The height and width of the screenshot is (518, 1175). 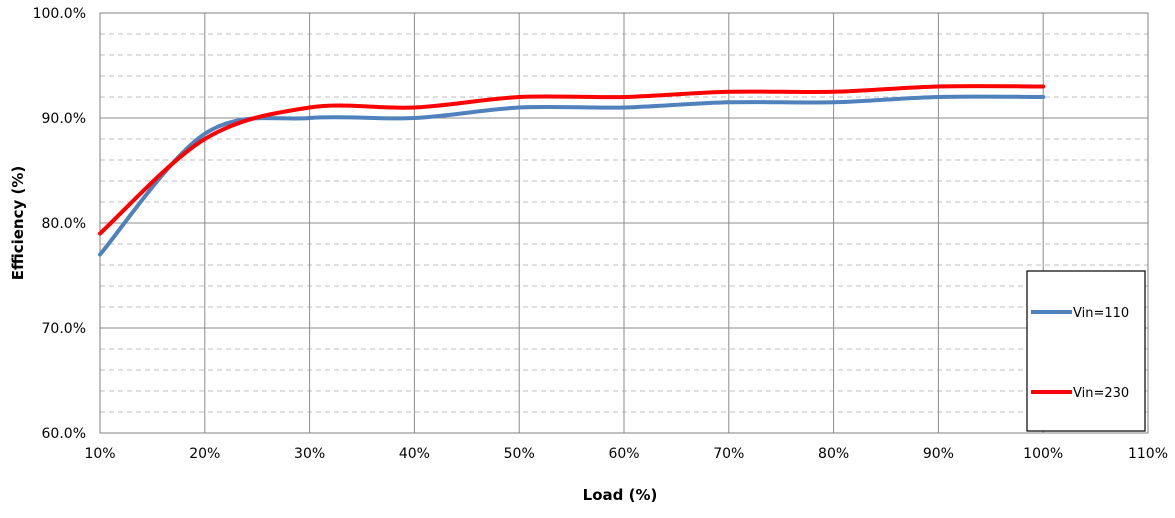 What do you see at coordinates (309, 454) in the screenshot?
I see `x-tick-label: 30%` at bounding box center [309, 454].